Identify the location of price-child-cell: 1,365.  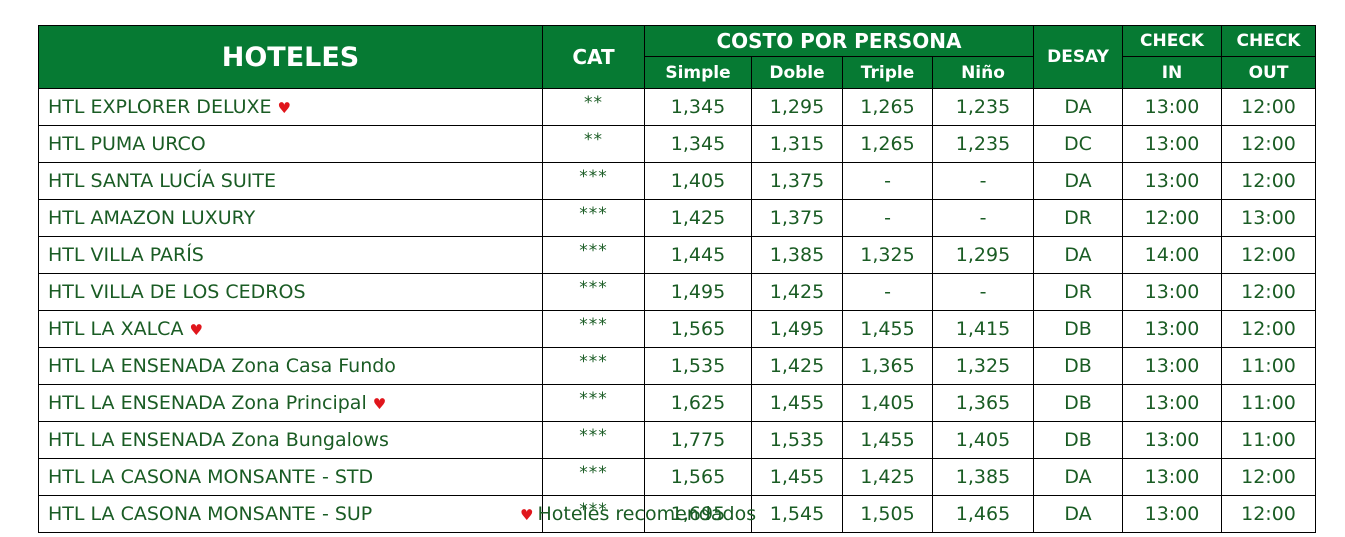
(983, 403).